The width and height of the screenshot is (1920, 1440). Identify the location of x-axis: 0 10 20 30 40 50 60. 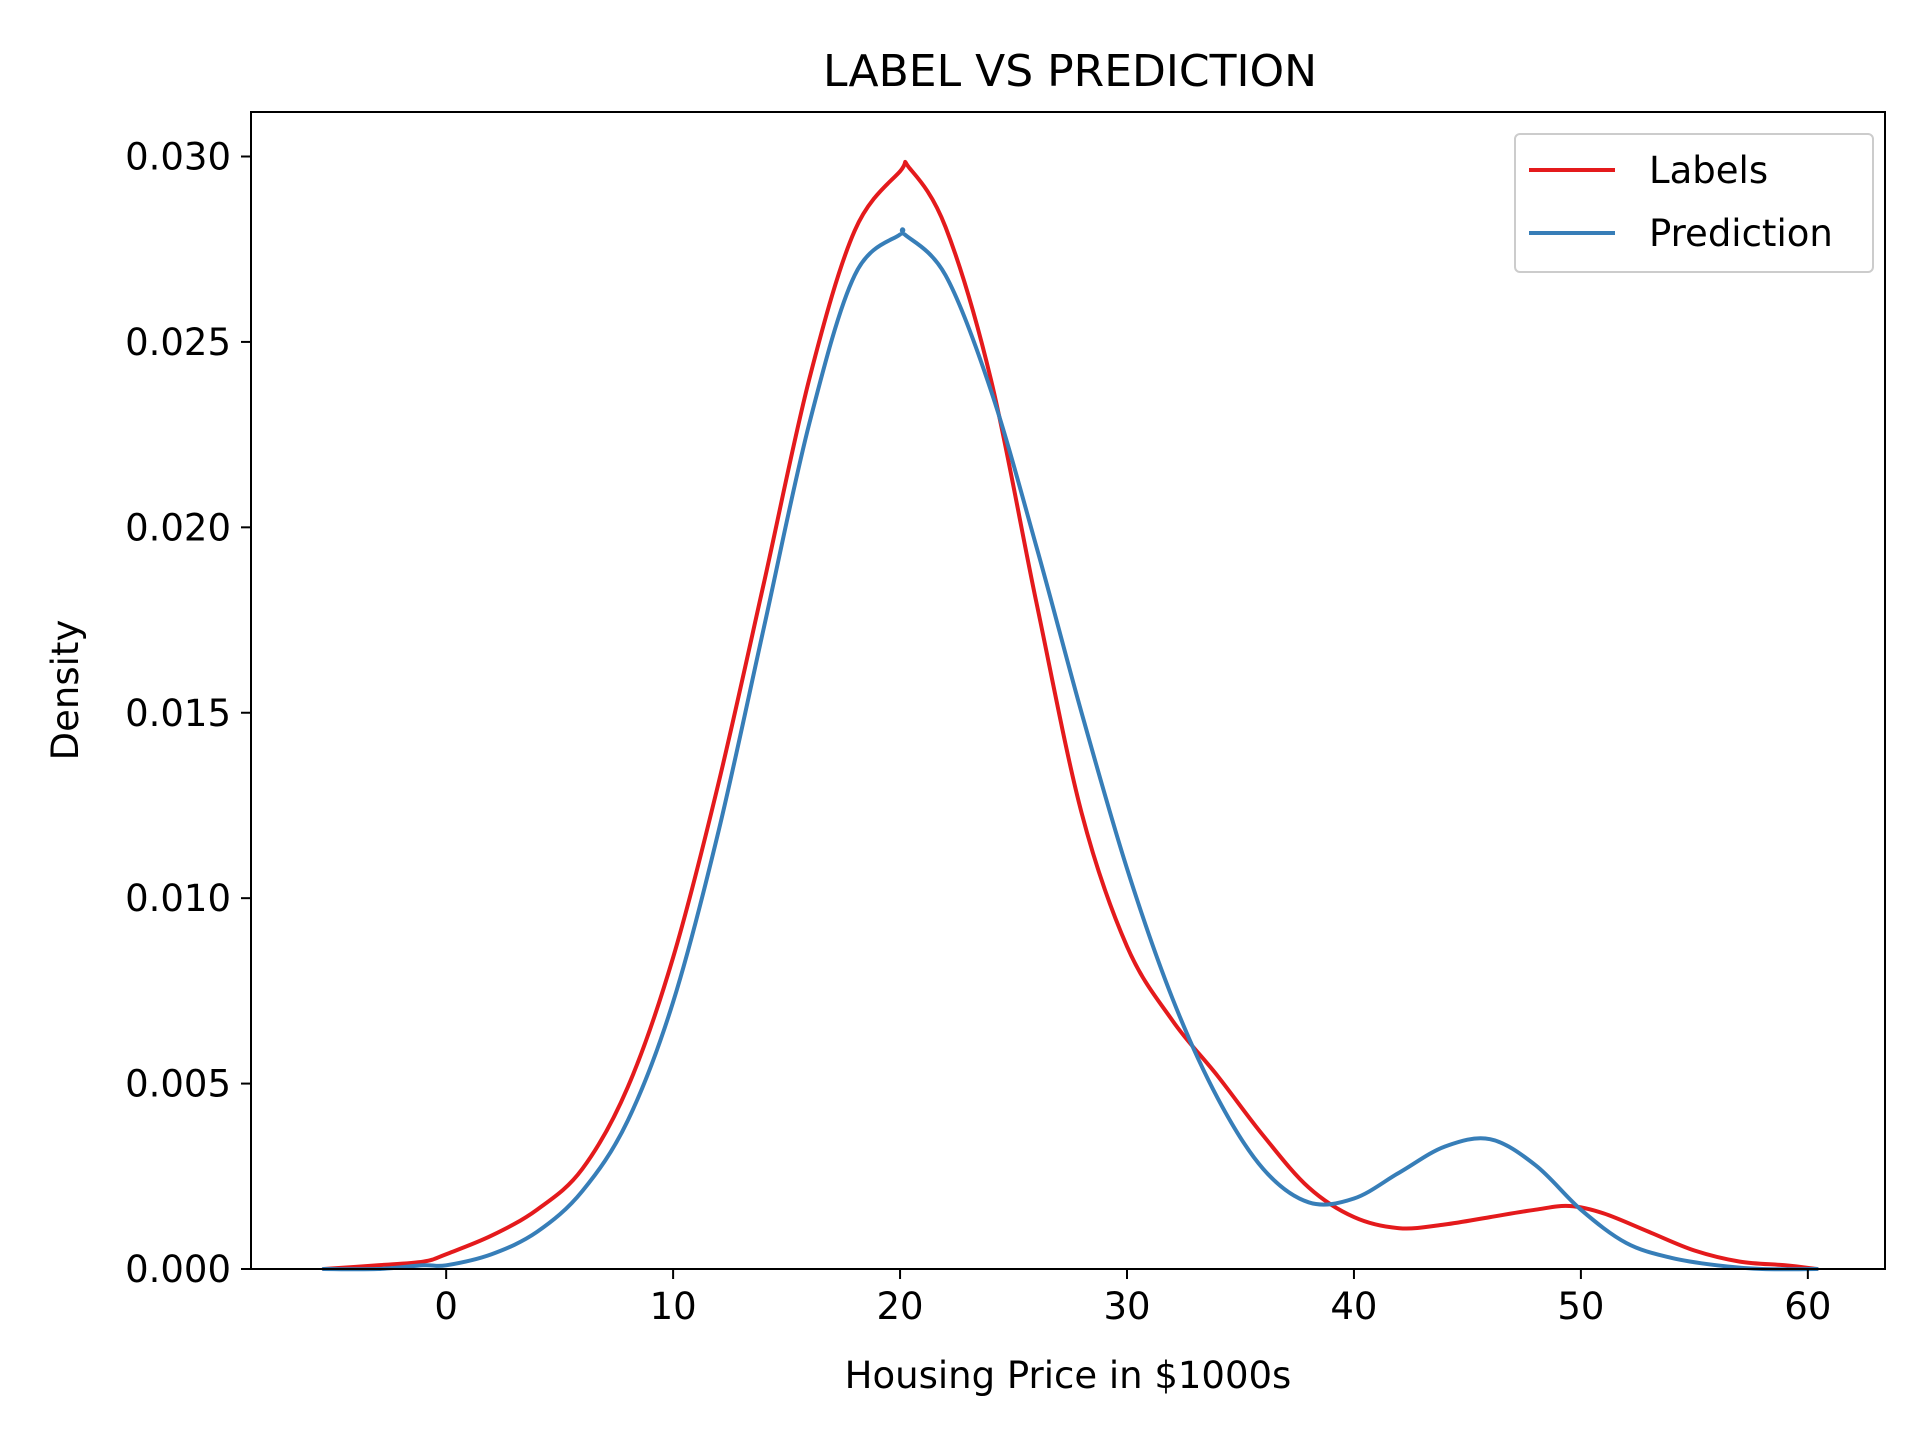
(1132, 1298).